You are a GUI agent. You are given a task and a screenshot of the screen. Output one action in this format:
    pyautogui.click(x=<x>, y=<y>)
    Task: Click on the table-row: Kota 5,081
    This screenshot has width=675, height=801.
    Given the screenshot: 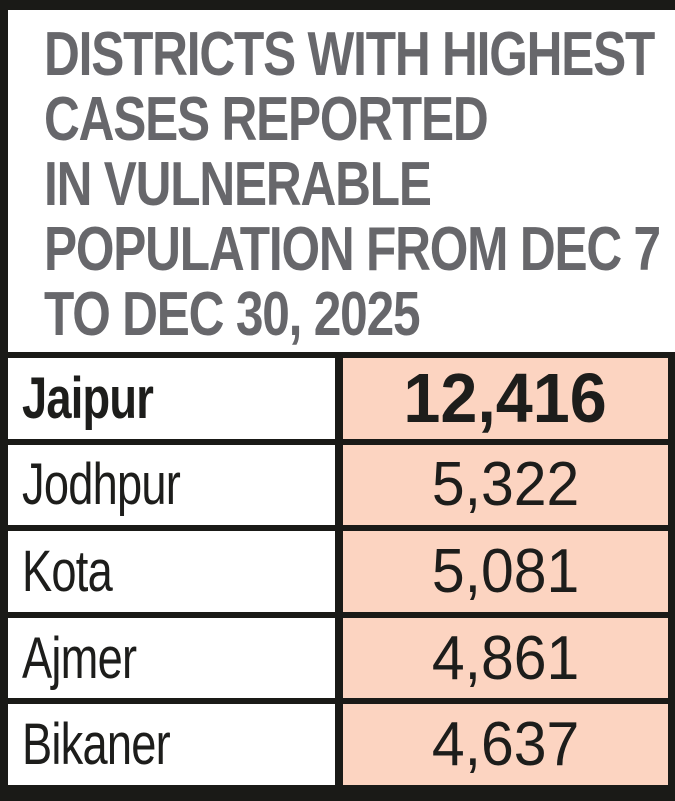 What is the action you would take?
    pyautogui.click(x=338, y=568)
    